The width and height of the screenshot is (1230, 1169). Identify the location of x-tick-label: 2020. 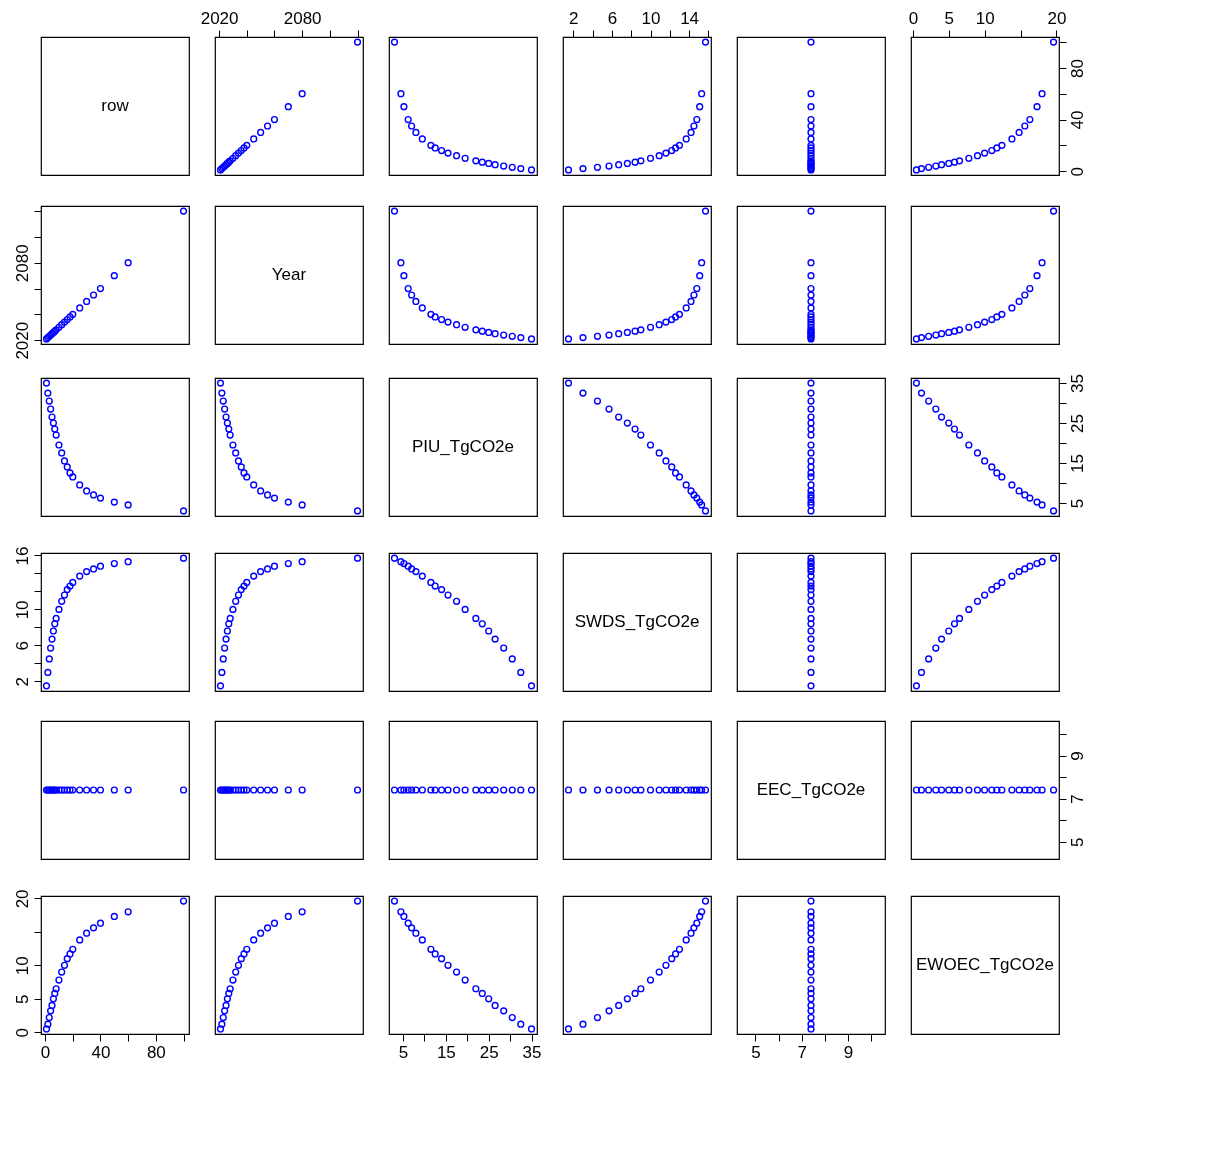
(219, 18).